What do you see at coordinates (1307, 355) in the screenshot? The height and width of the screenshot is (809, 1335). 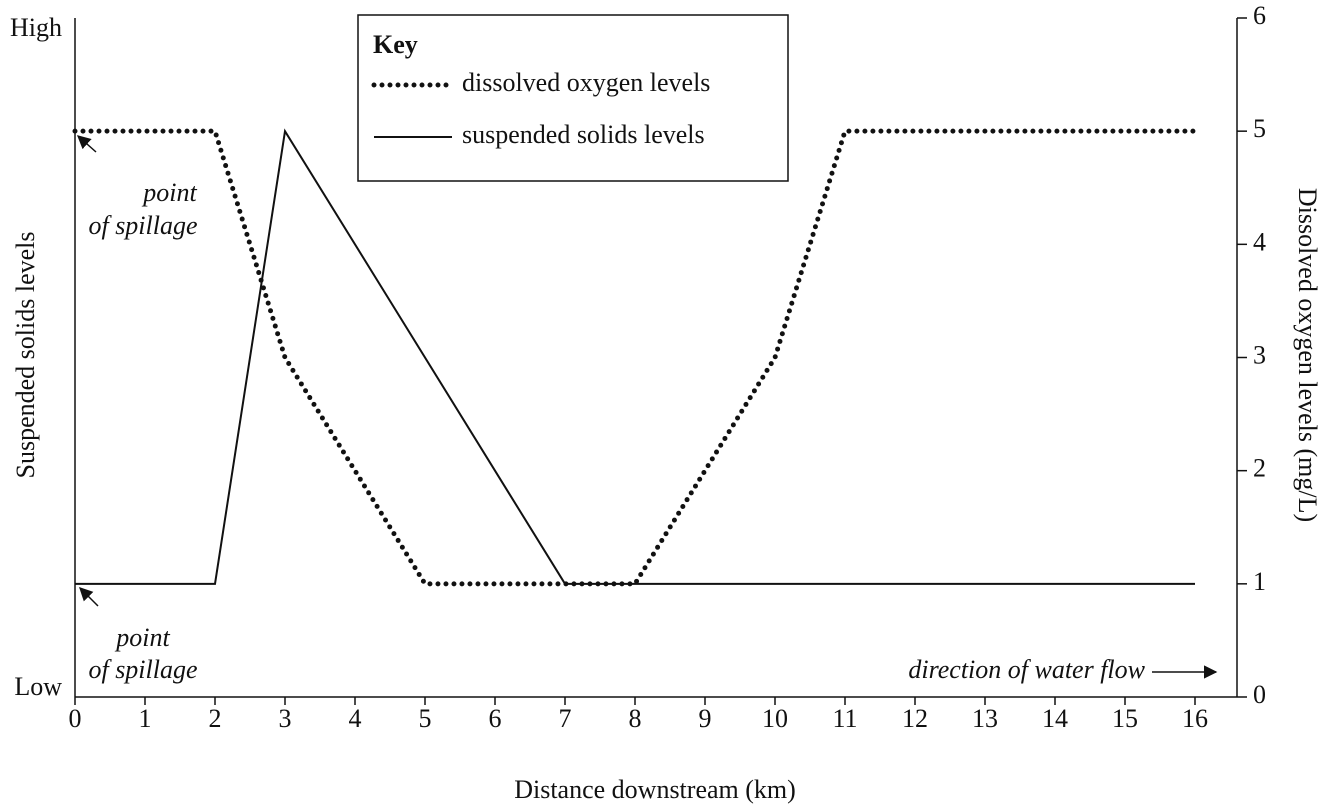 I see `y2-axis-label: Dissolved oxygen levels (mg/L)` at bounding box center [1307, 355].